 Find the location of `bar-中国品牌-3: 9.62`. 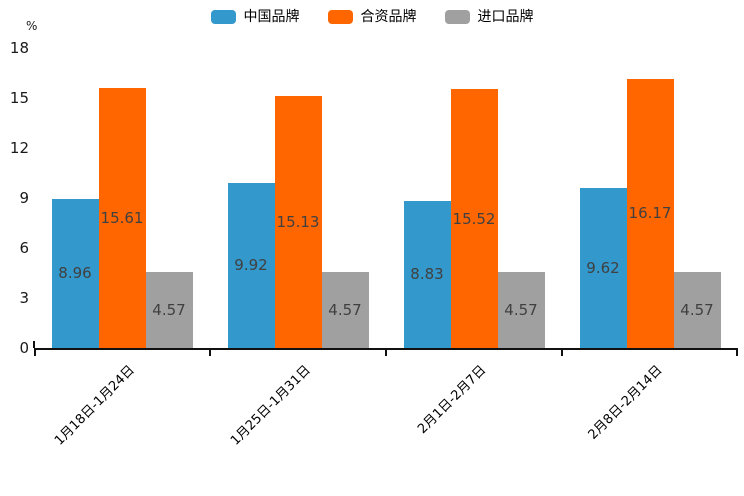

bar-中国品牌-3: 9.62 is located at coordinates (603, 267).